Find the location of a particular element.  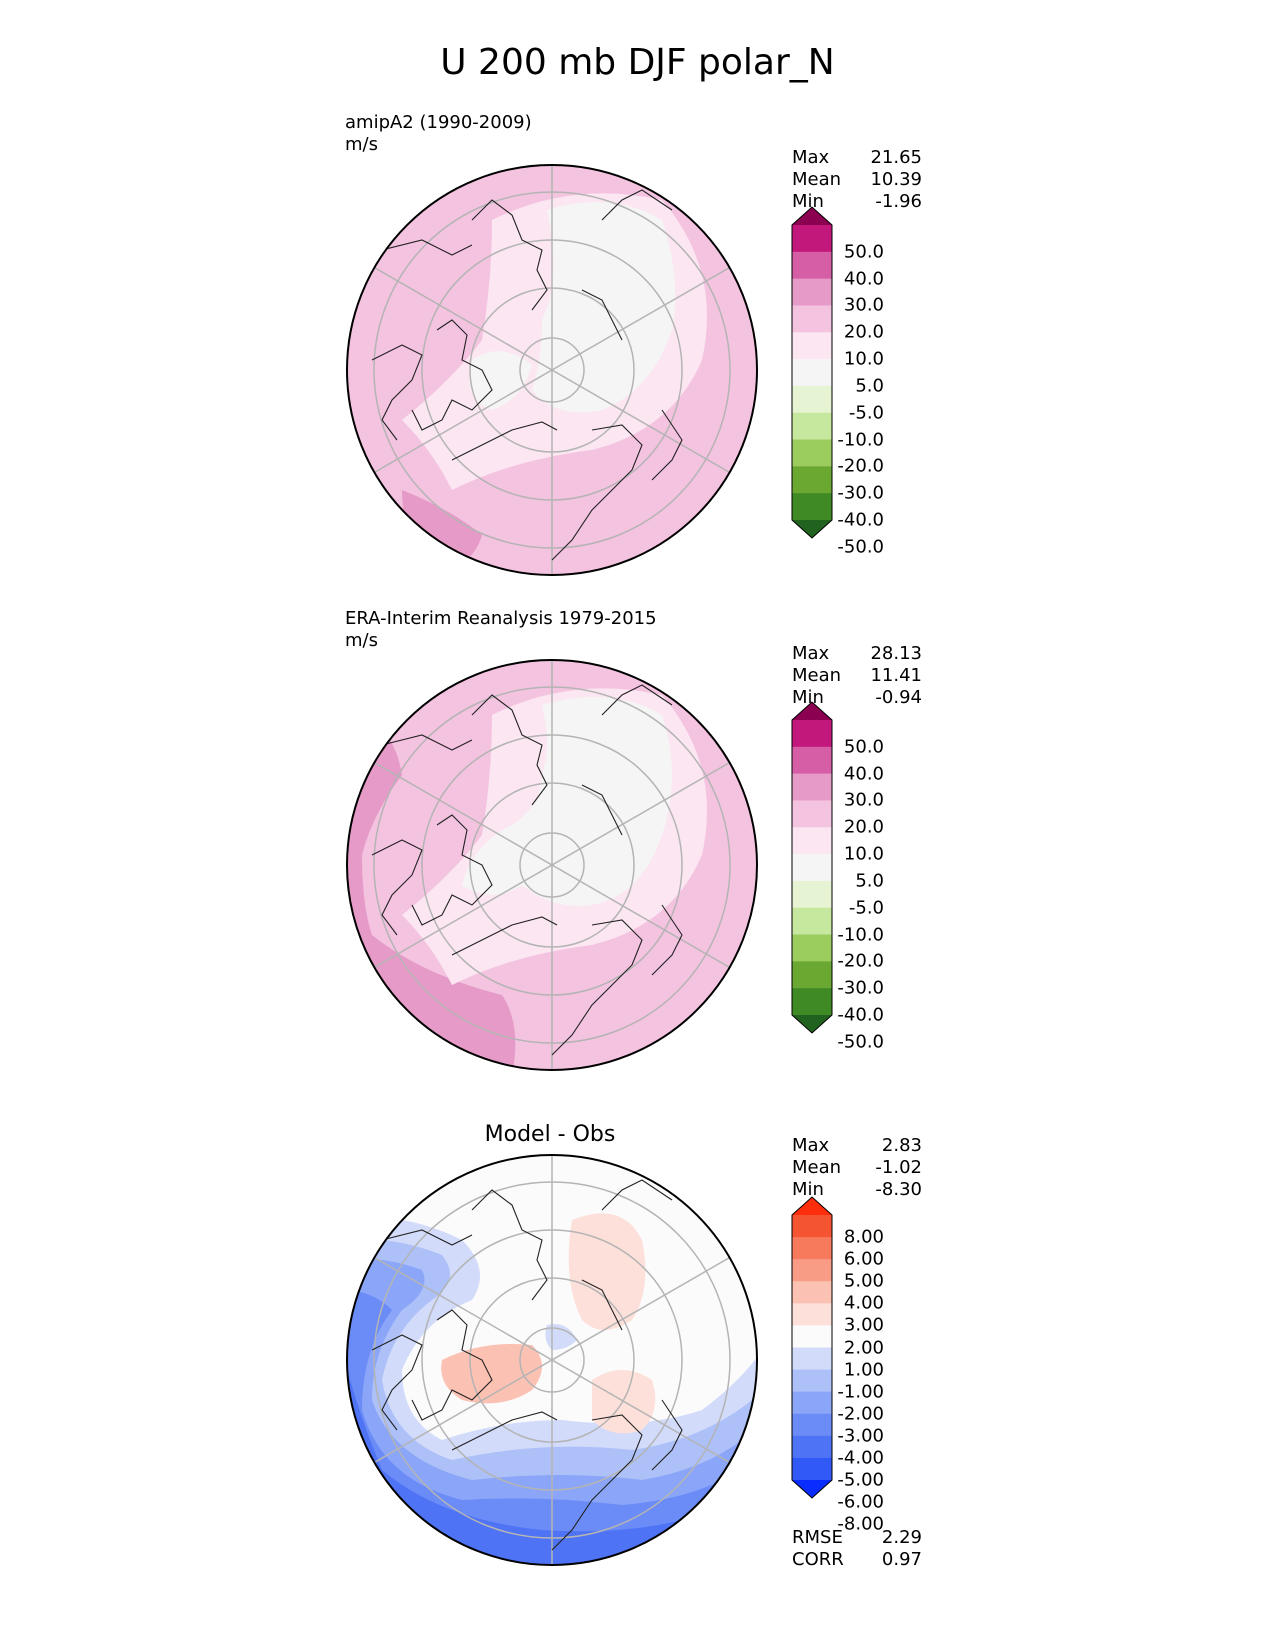

panel1-stat-mean-label: Mean is located at coordinates (817, 179).